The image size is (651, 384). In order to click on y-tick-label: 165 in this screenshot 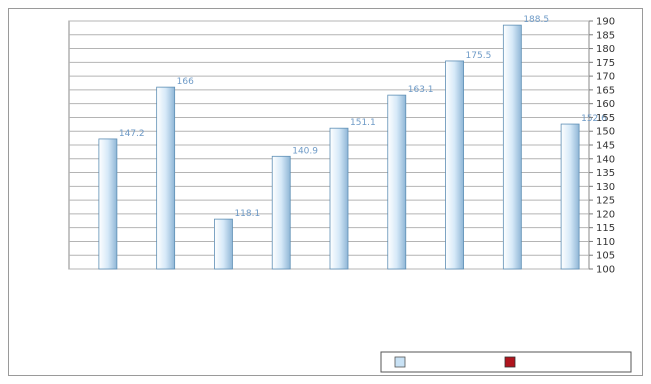, I will do `click(605, 90)`.